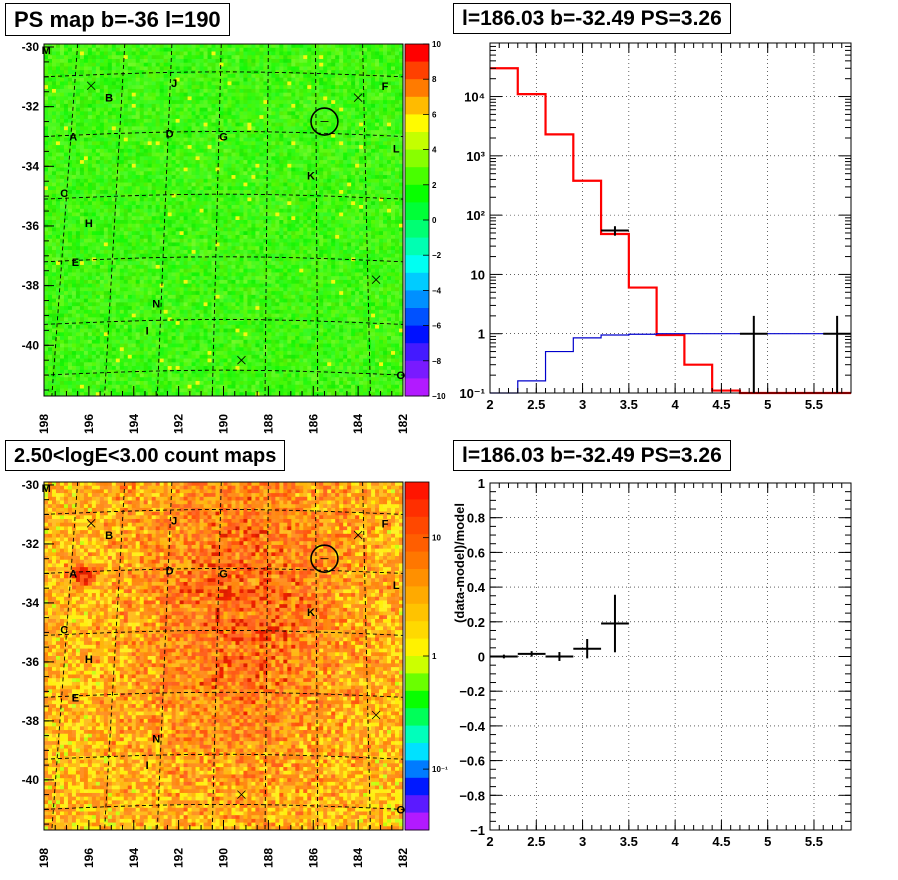 Image resolution: width=898 pixels, height=880 pixels. I want to click on residual-x-tick-label: 2, so click(489, 841).